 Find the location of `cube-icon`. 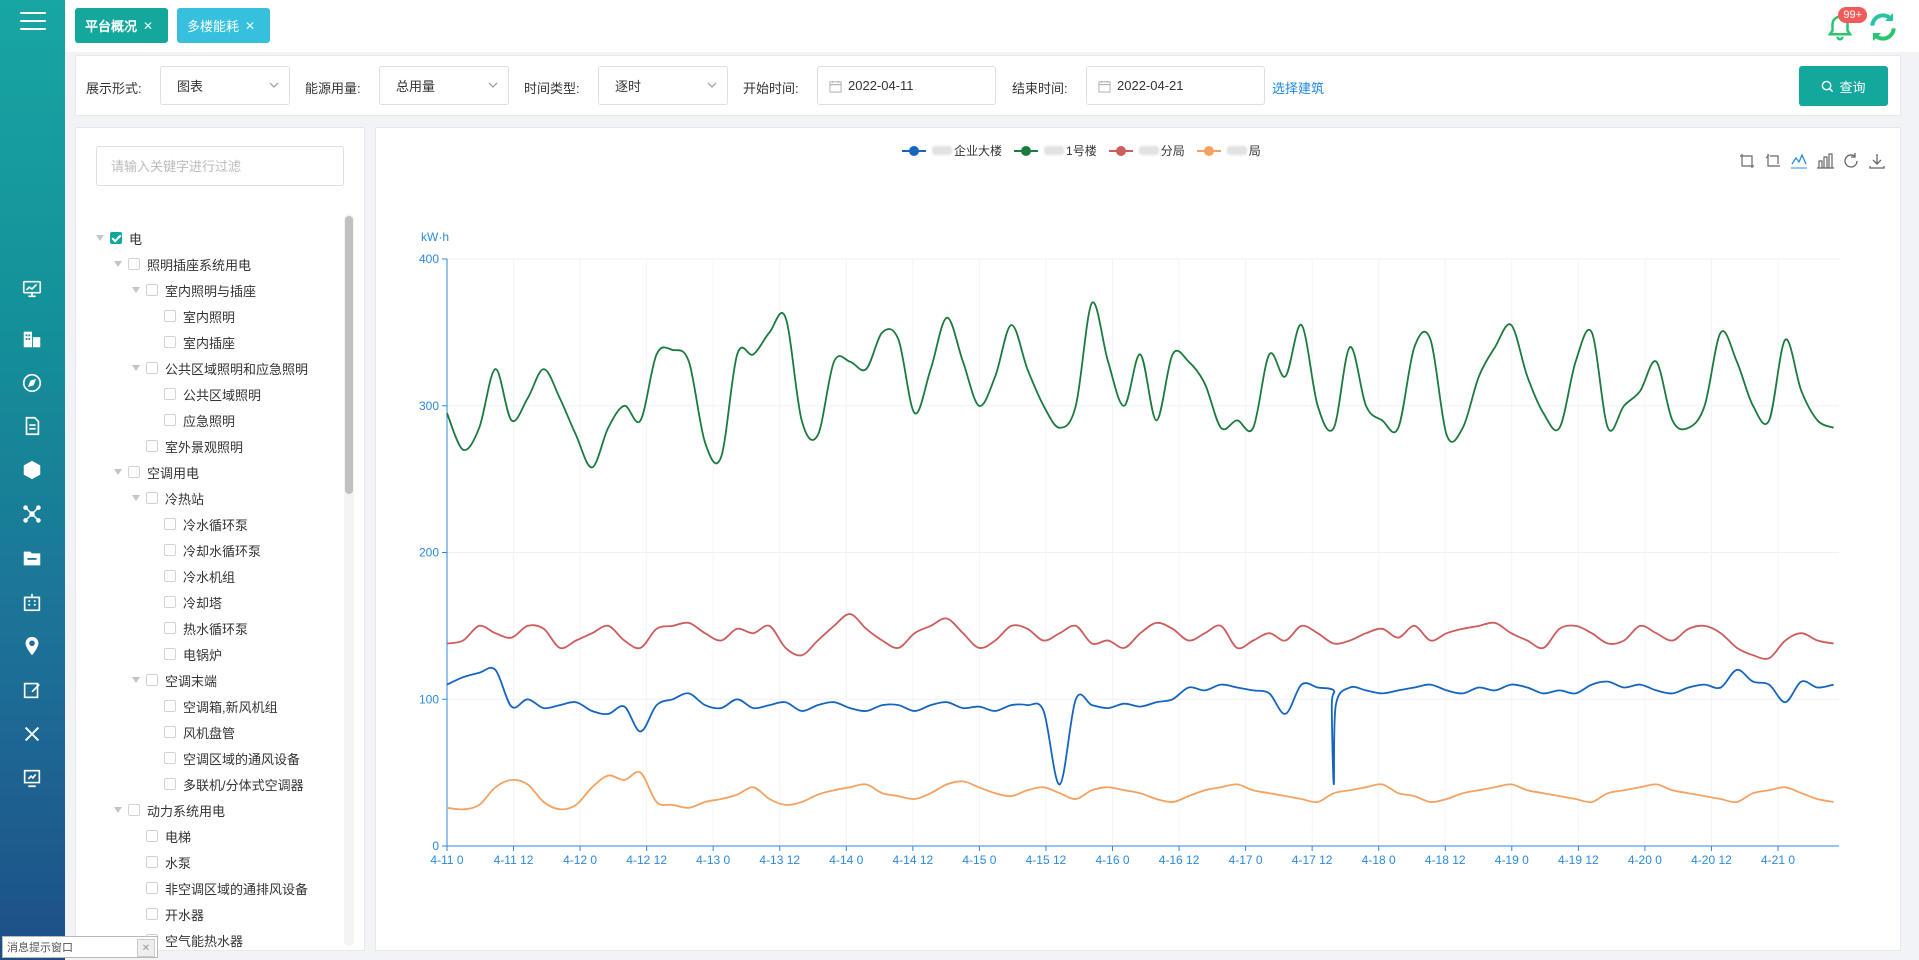

cube-icon is located at coordinates (32, 470).